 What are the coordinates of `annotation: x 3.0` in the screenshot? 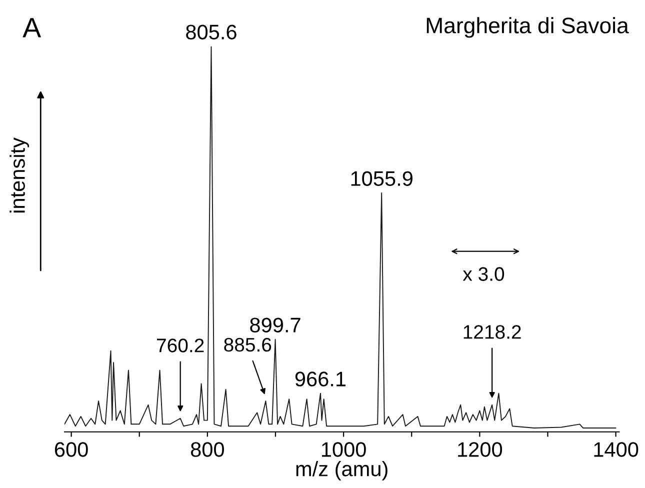 It's located at (483, 274).